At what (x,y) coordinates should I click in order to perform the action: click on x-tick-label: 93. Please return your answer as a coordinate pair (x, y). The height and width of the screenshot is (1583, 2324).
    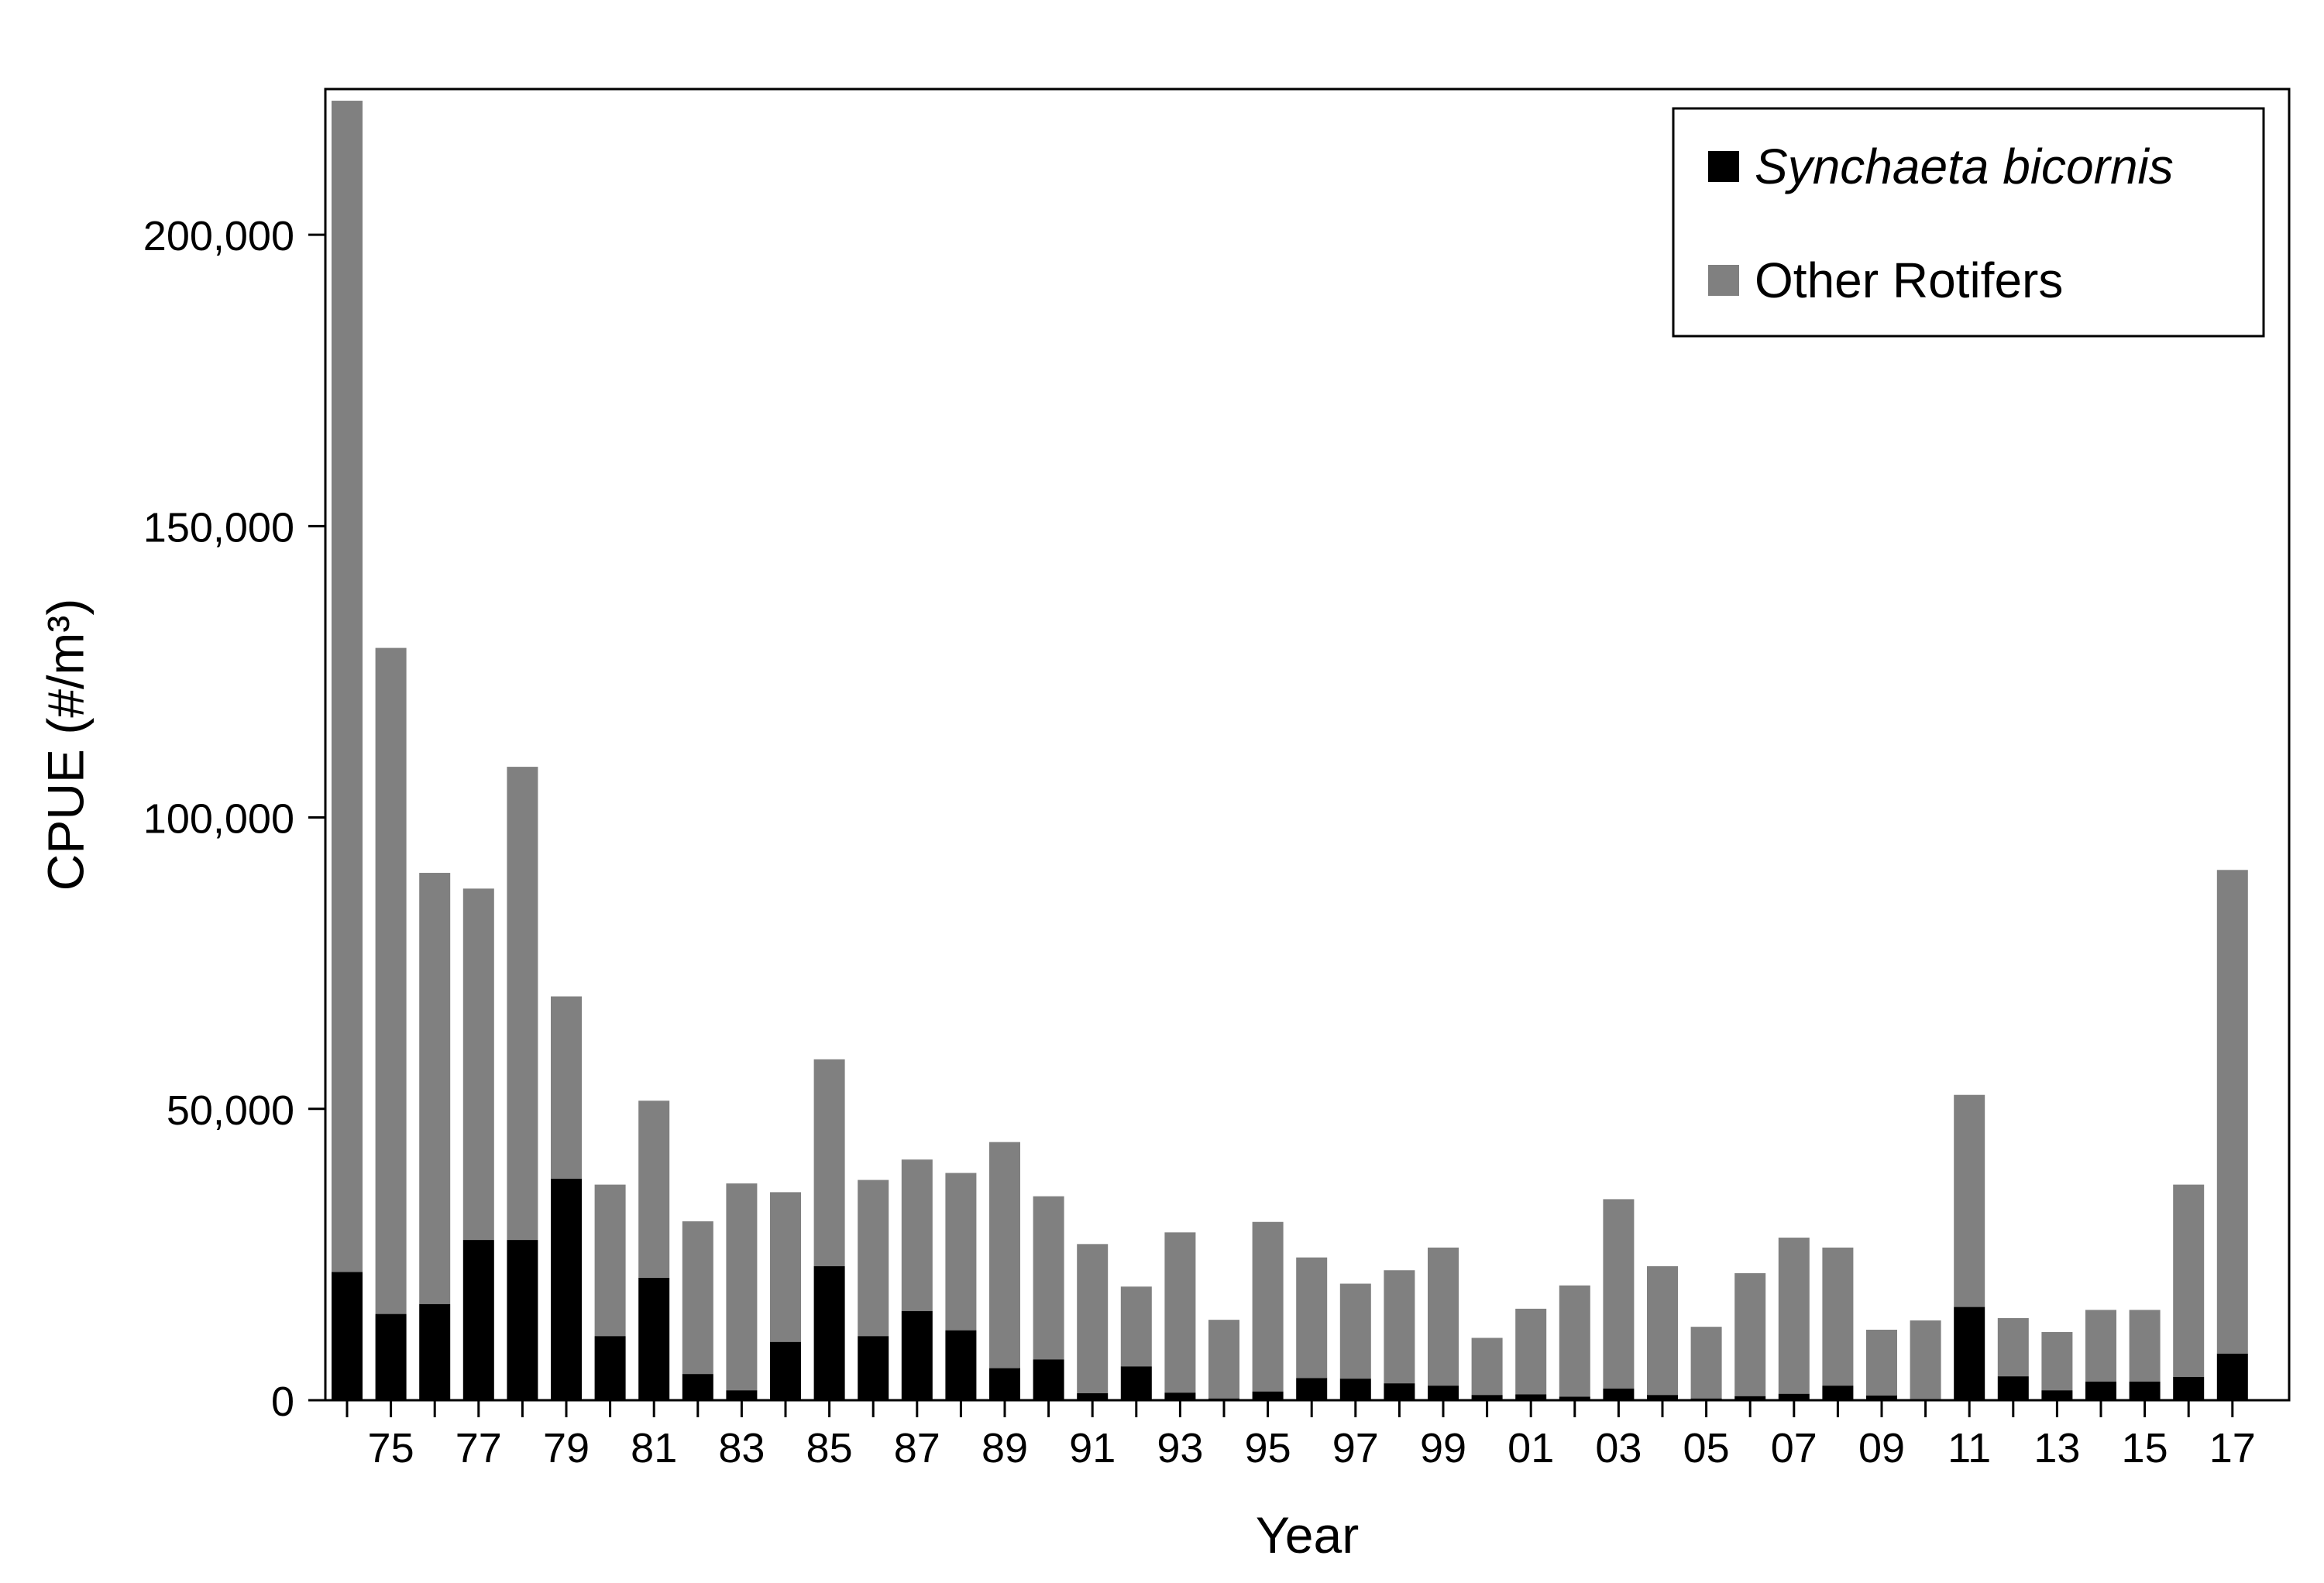
    Looking at the image, I should click on (1180, 1448).